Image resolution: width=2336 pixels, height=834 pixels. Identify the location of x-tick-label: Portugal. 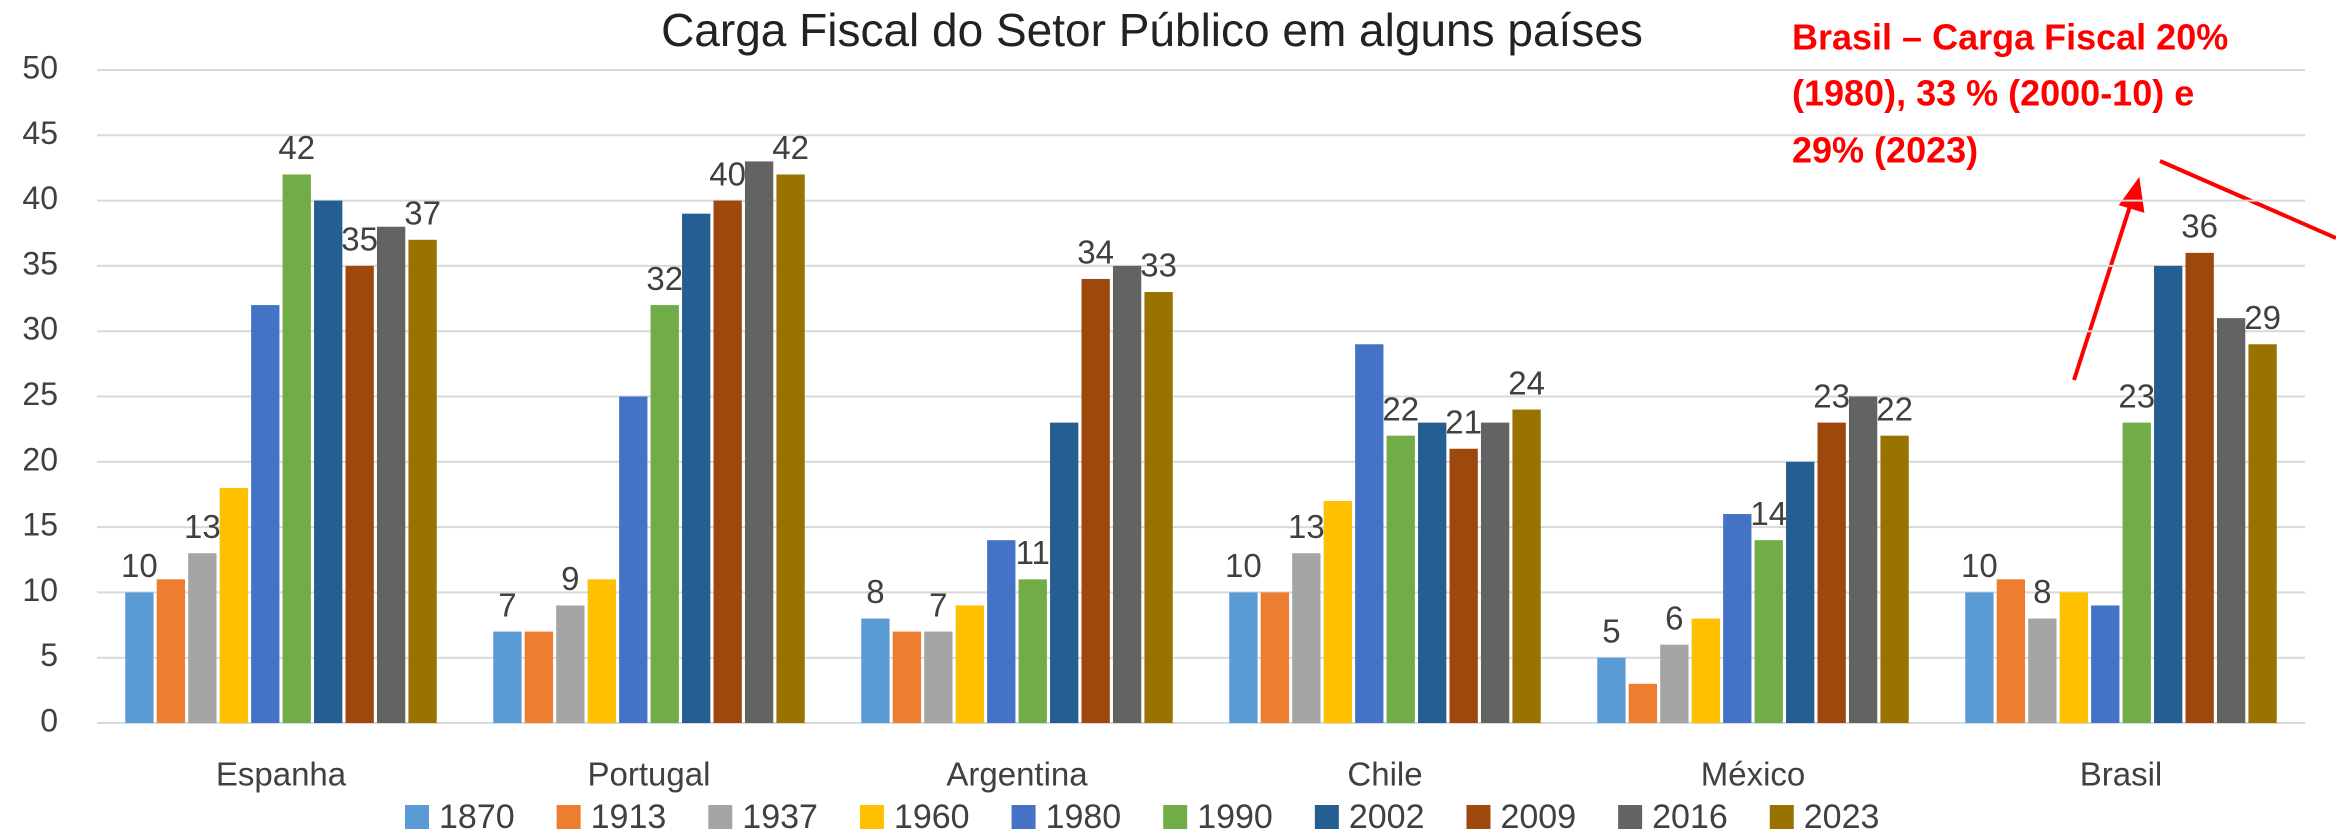
(649, 774).